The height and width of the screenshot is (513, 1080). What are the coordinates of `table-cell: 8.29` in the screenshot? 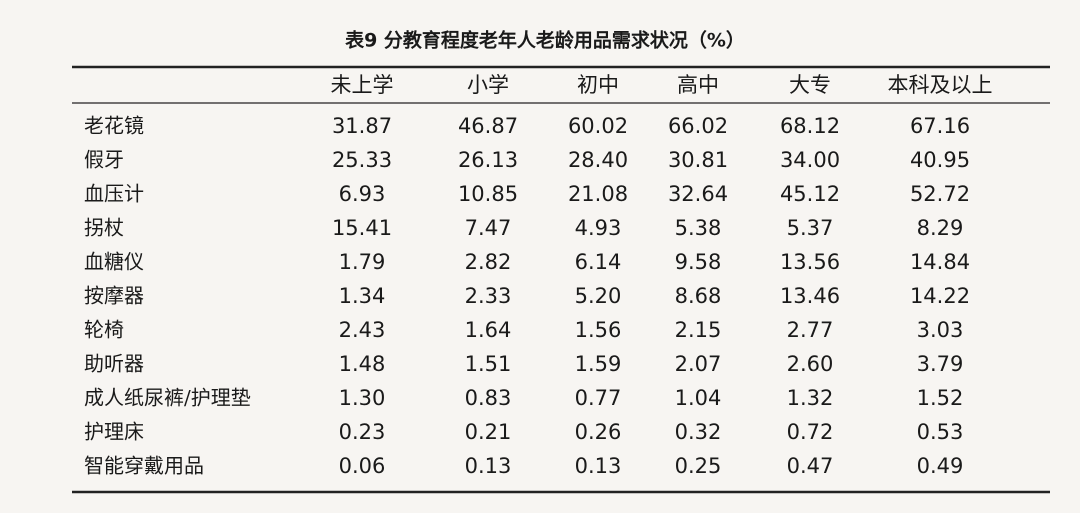 It's located at (940, 228).